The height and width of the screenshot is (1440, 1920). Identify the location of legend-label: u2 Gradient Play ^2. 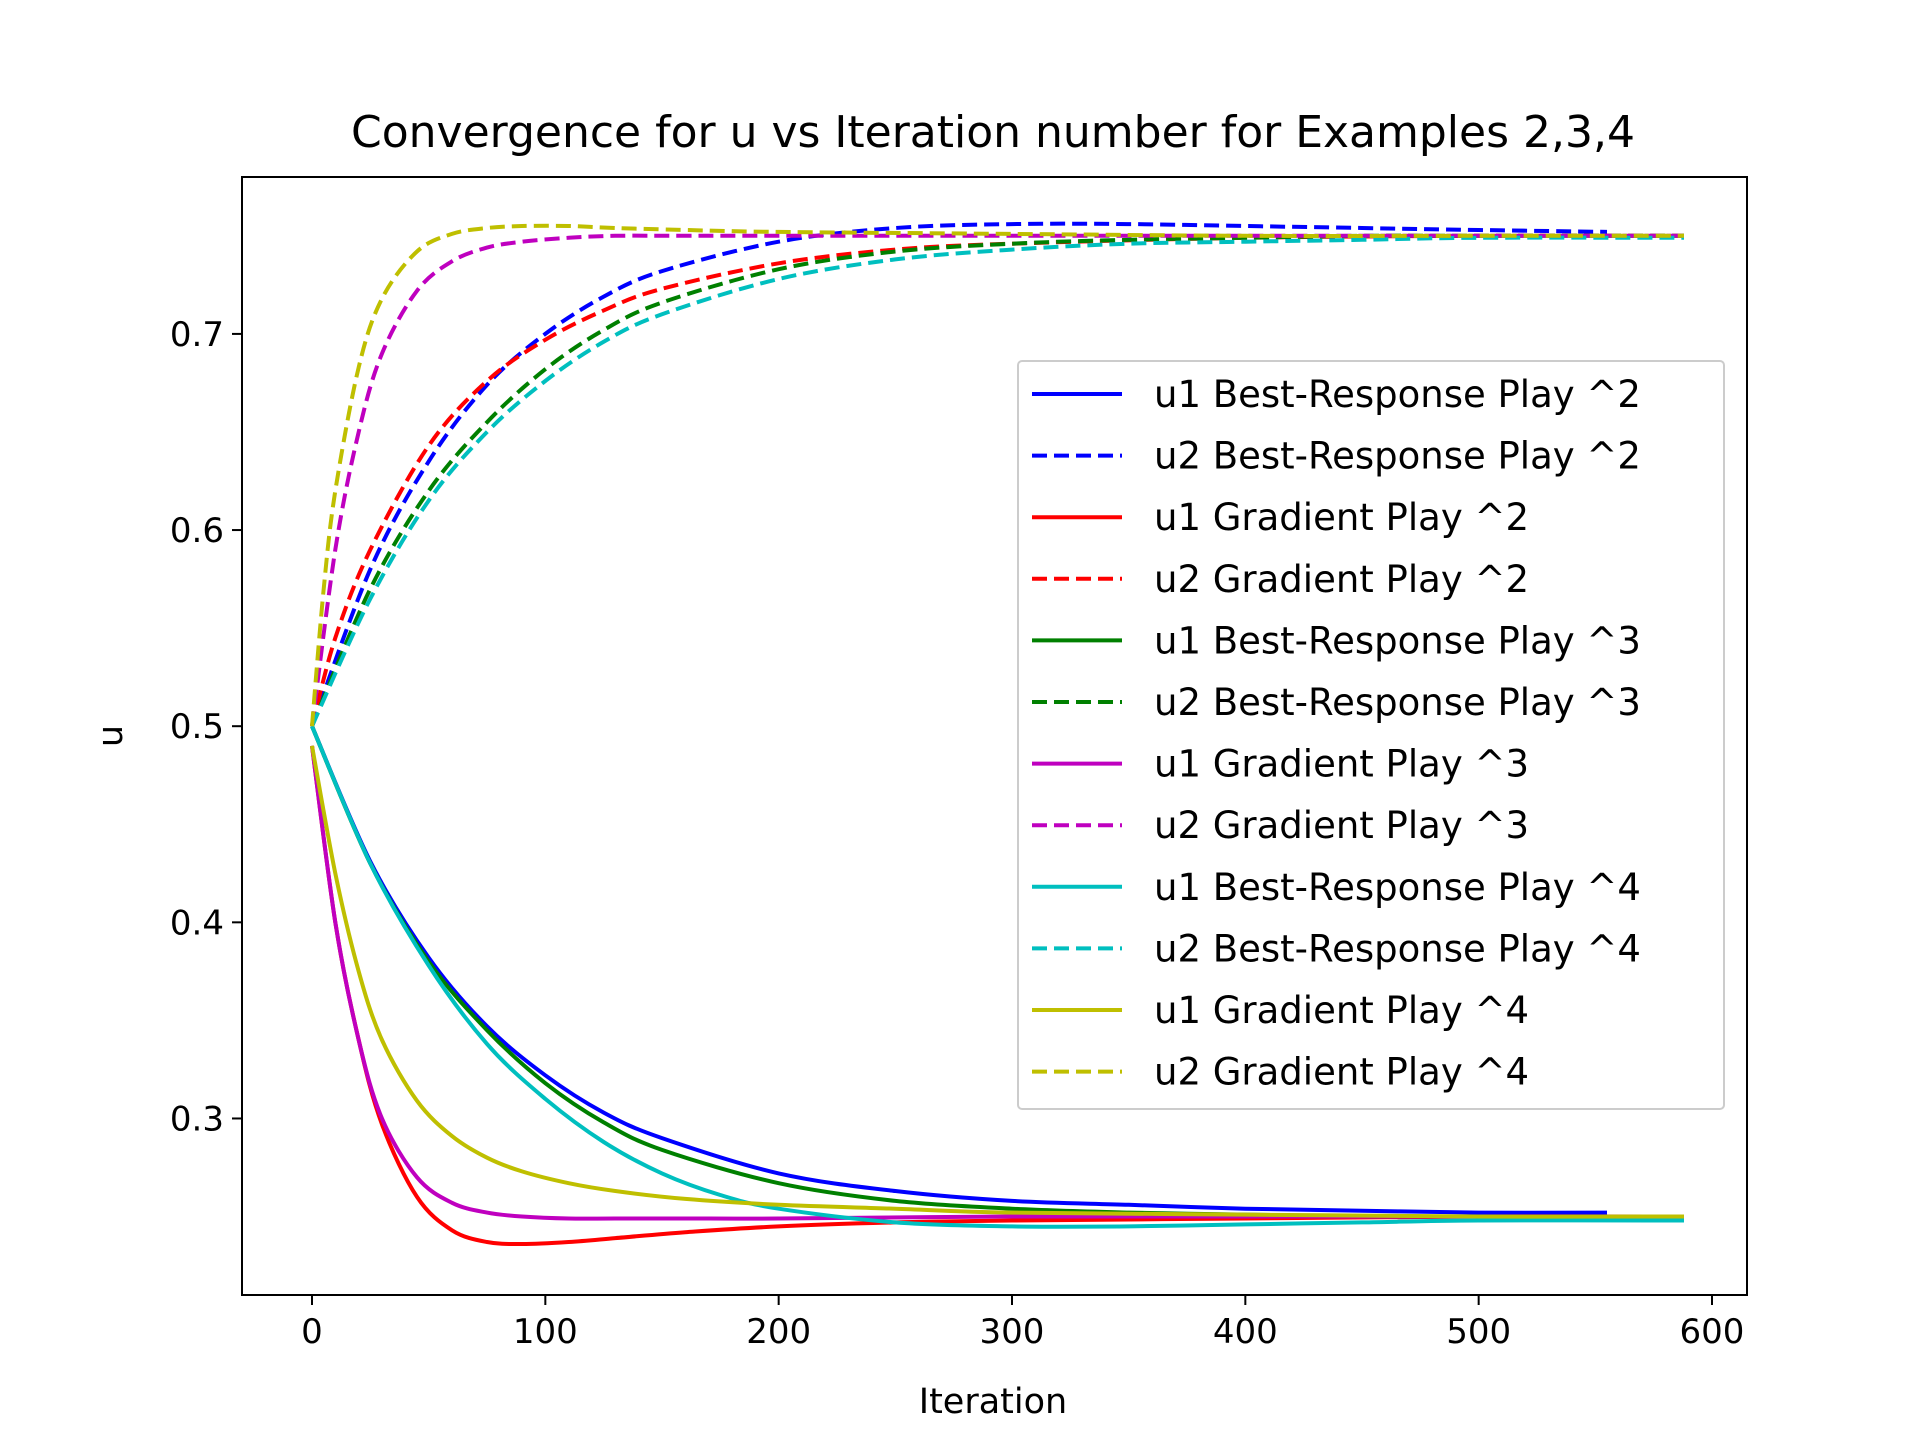
(1341, 579).